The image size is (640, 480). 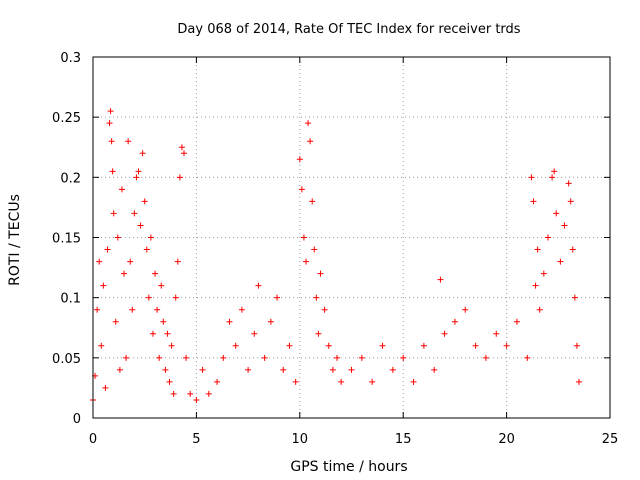 I want to click on x-axis-label: GPS time / hours, so click(x=348, y=467).